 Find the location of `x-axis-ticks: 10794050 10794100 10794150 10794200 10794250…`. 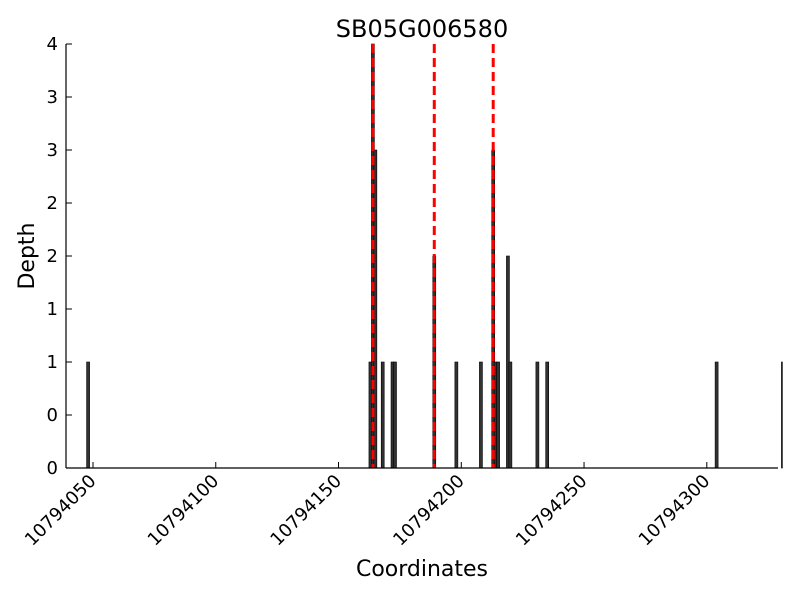

x-axis-ticks: 10794050 10794100 10794150 10794200 10794250… is located at coordinates (367, 506).